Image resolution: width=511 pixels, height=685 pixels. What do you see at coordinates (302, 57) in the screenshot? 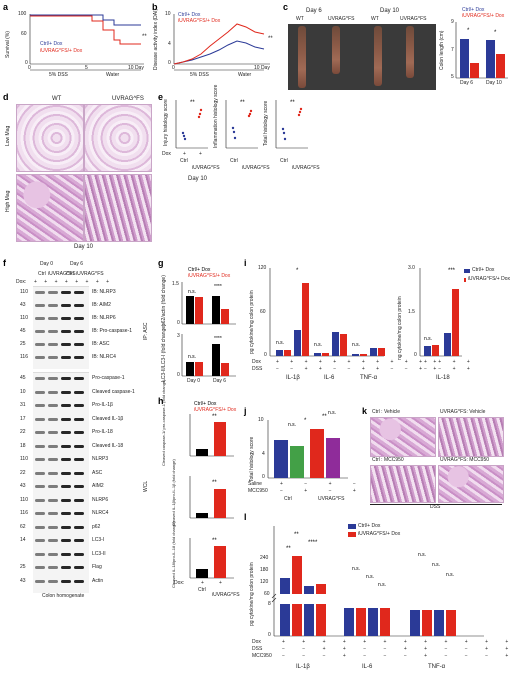
I see `c-colon-wt-day6` at bounding box center [302, 57].